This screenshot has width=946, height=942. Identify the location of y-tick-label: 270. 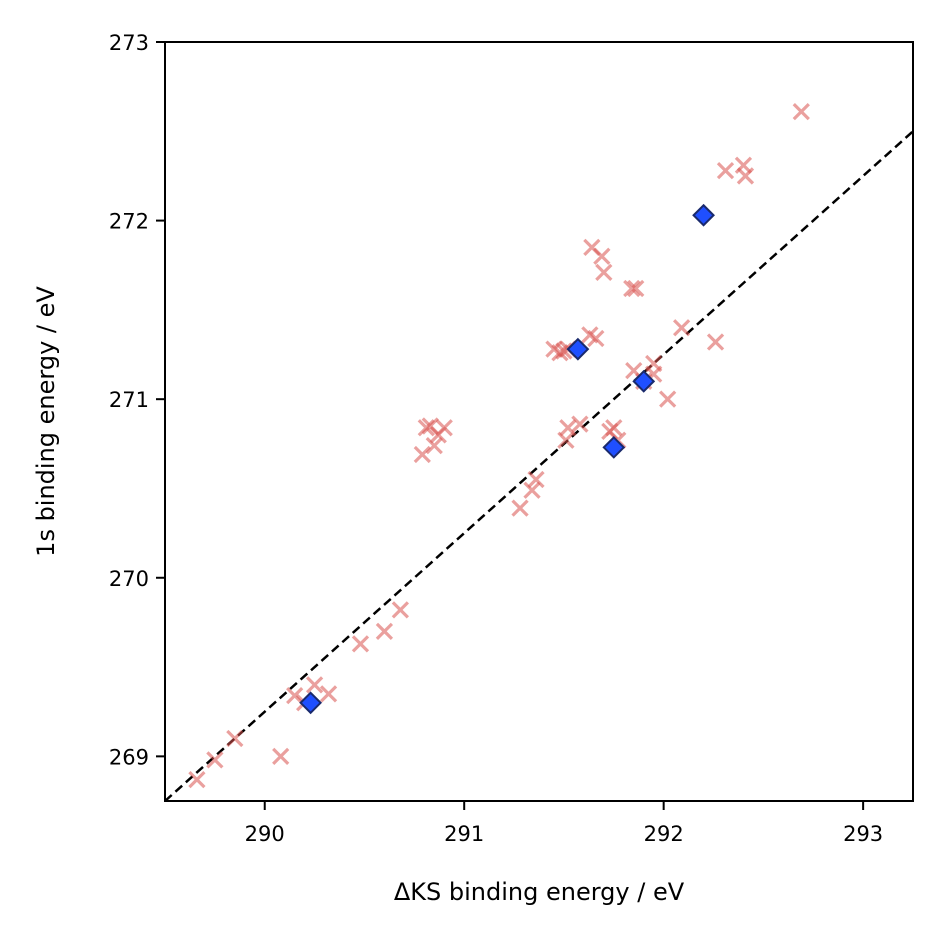
(129, 579).